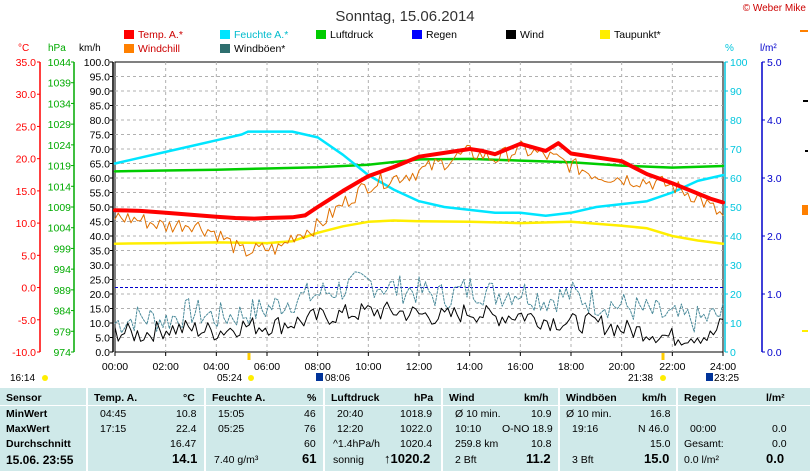  Describe the element at coordinates (309, 458) in the screenshot. I see `now-feuchte-val: 61` at that location.